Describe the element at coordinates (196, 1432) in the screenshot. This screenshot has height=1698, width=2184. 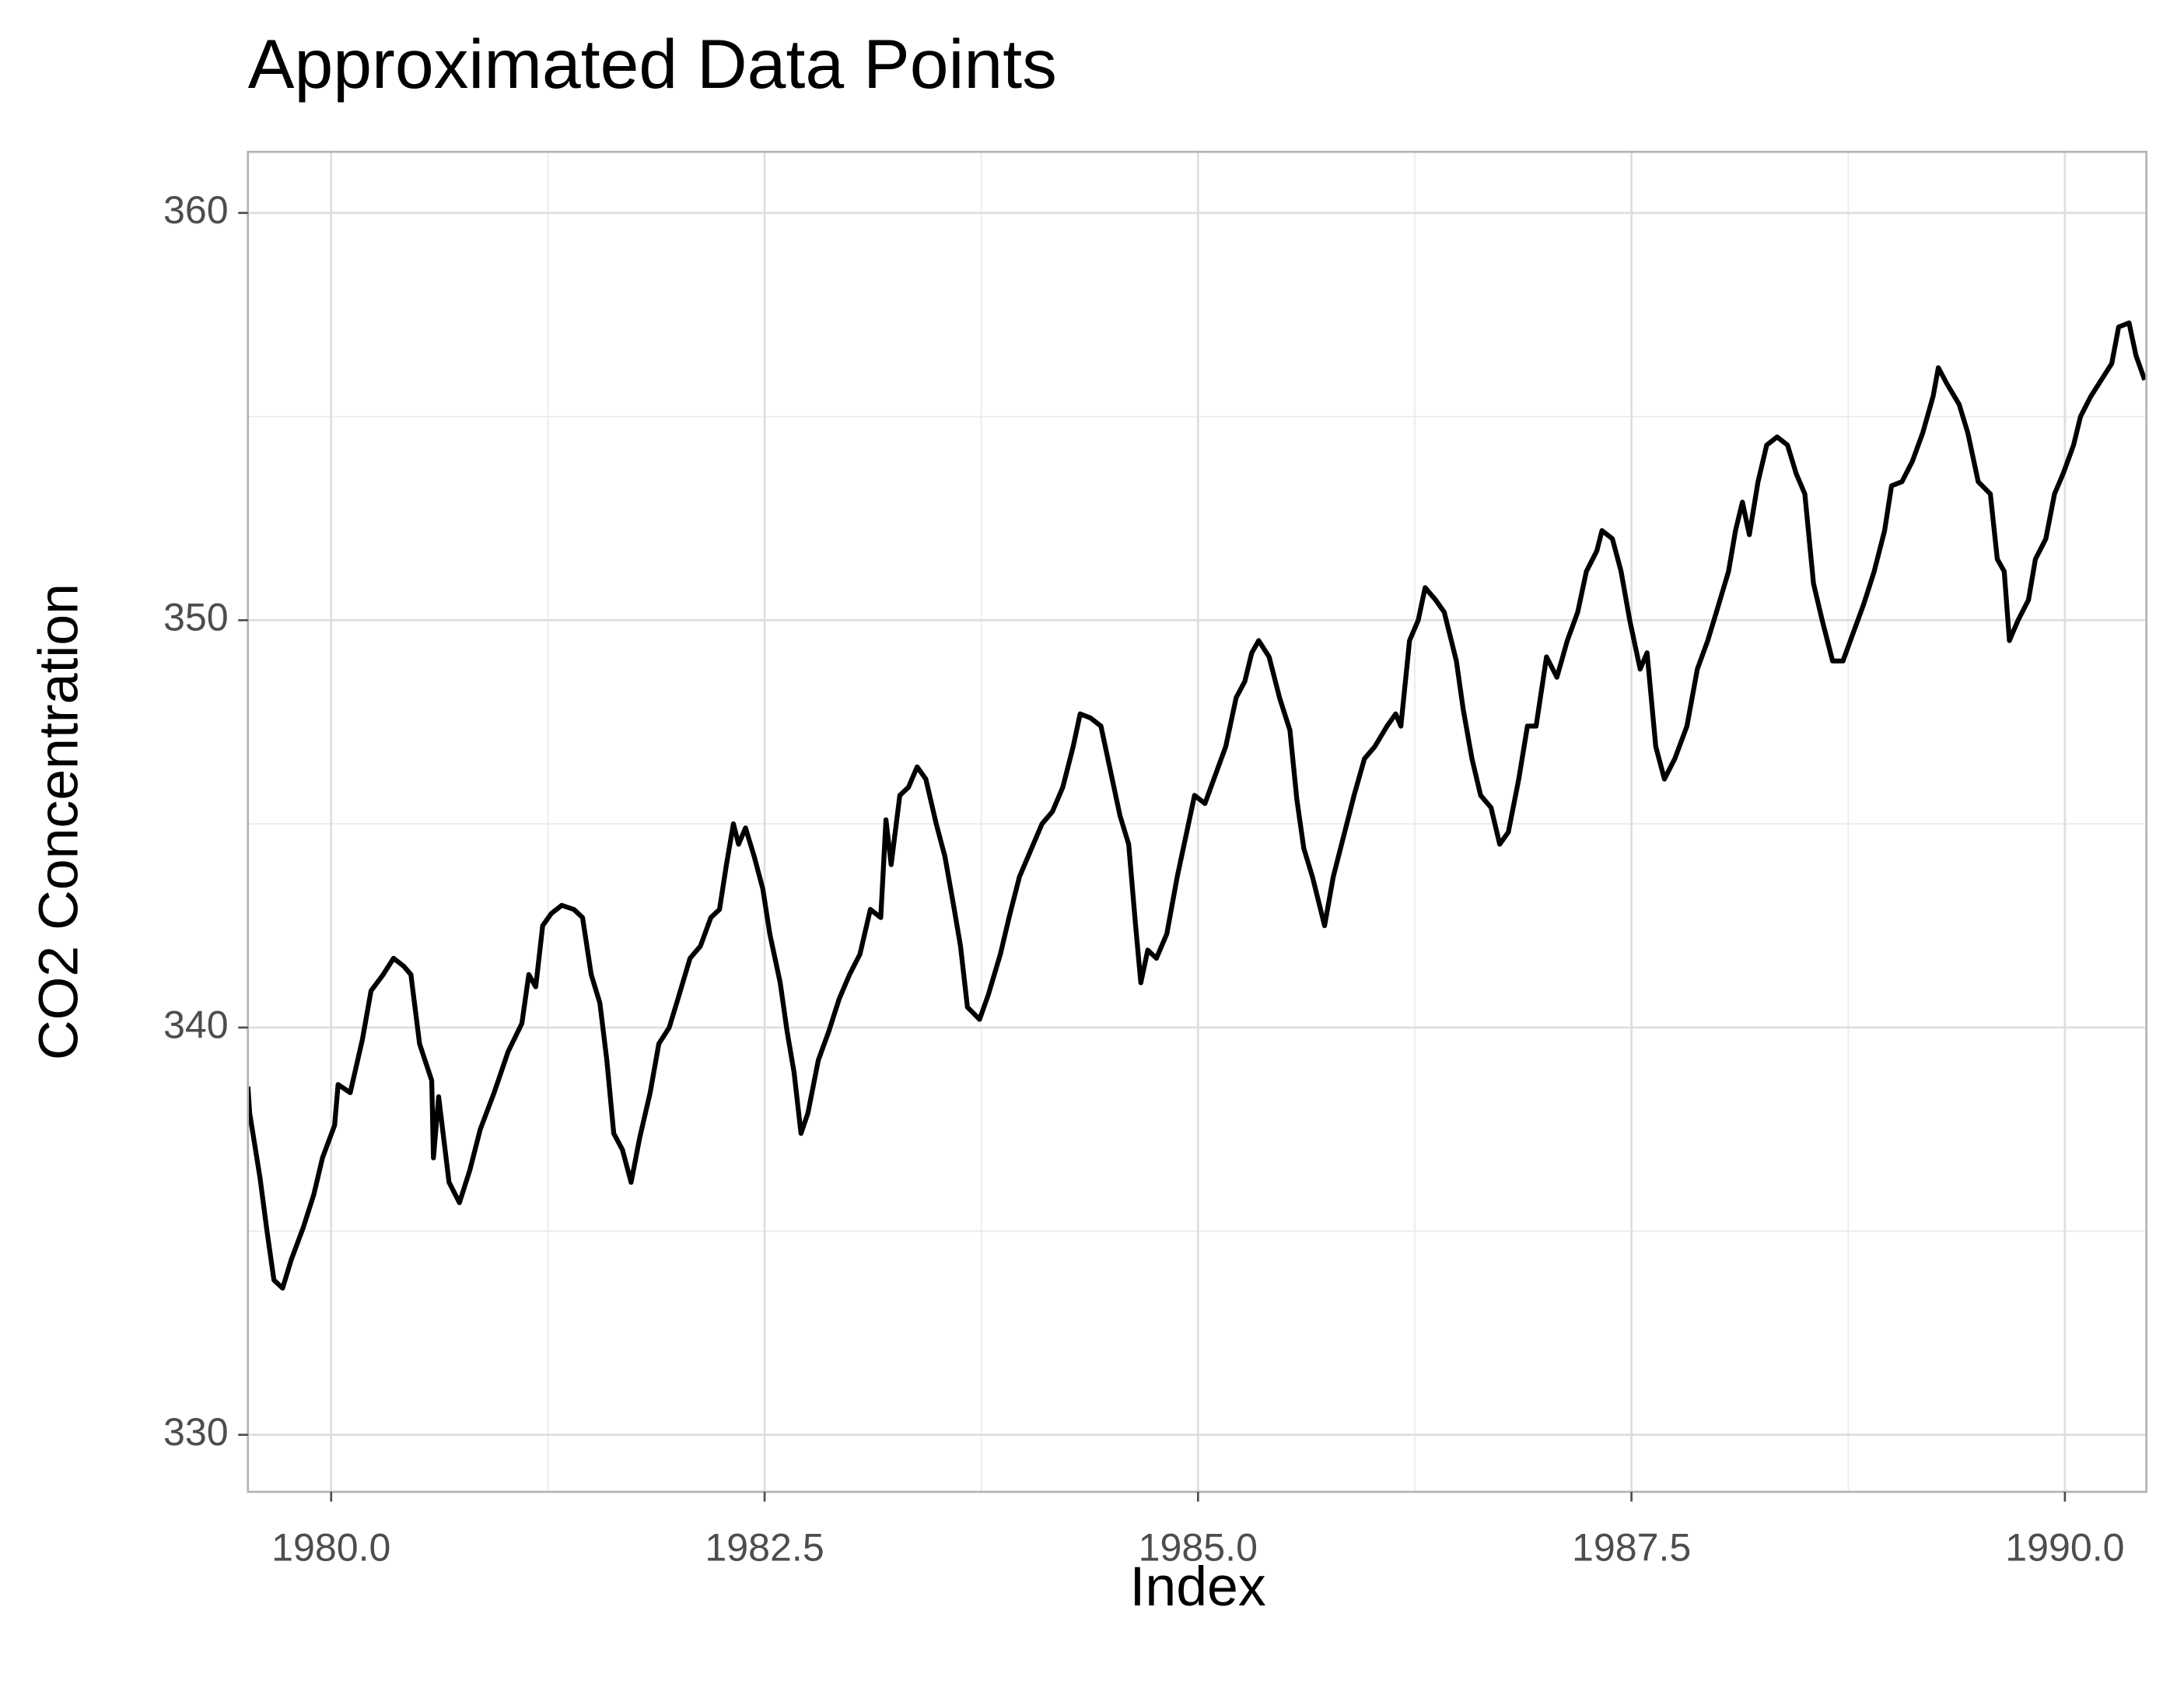
I see `y-tick-label: 330` at that location.